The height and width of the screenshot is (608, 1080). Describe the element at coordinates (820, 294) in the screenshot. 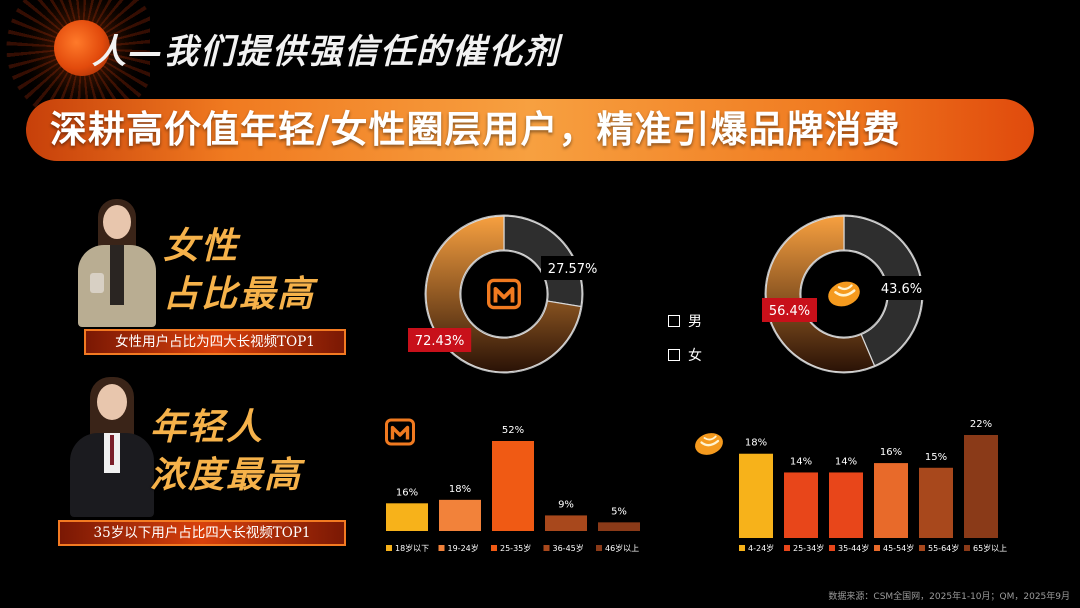

I see `donut-slice-female` at that location.